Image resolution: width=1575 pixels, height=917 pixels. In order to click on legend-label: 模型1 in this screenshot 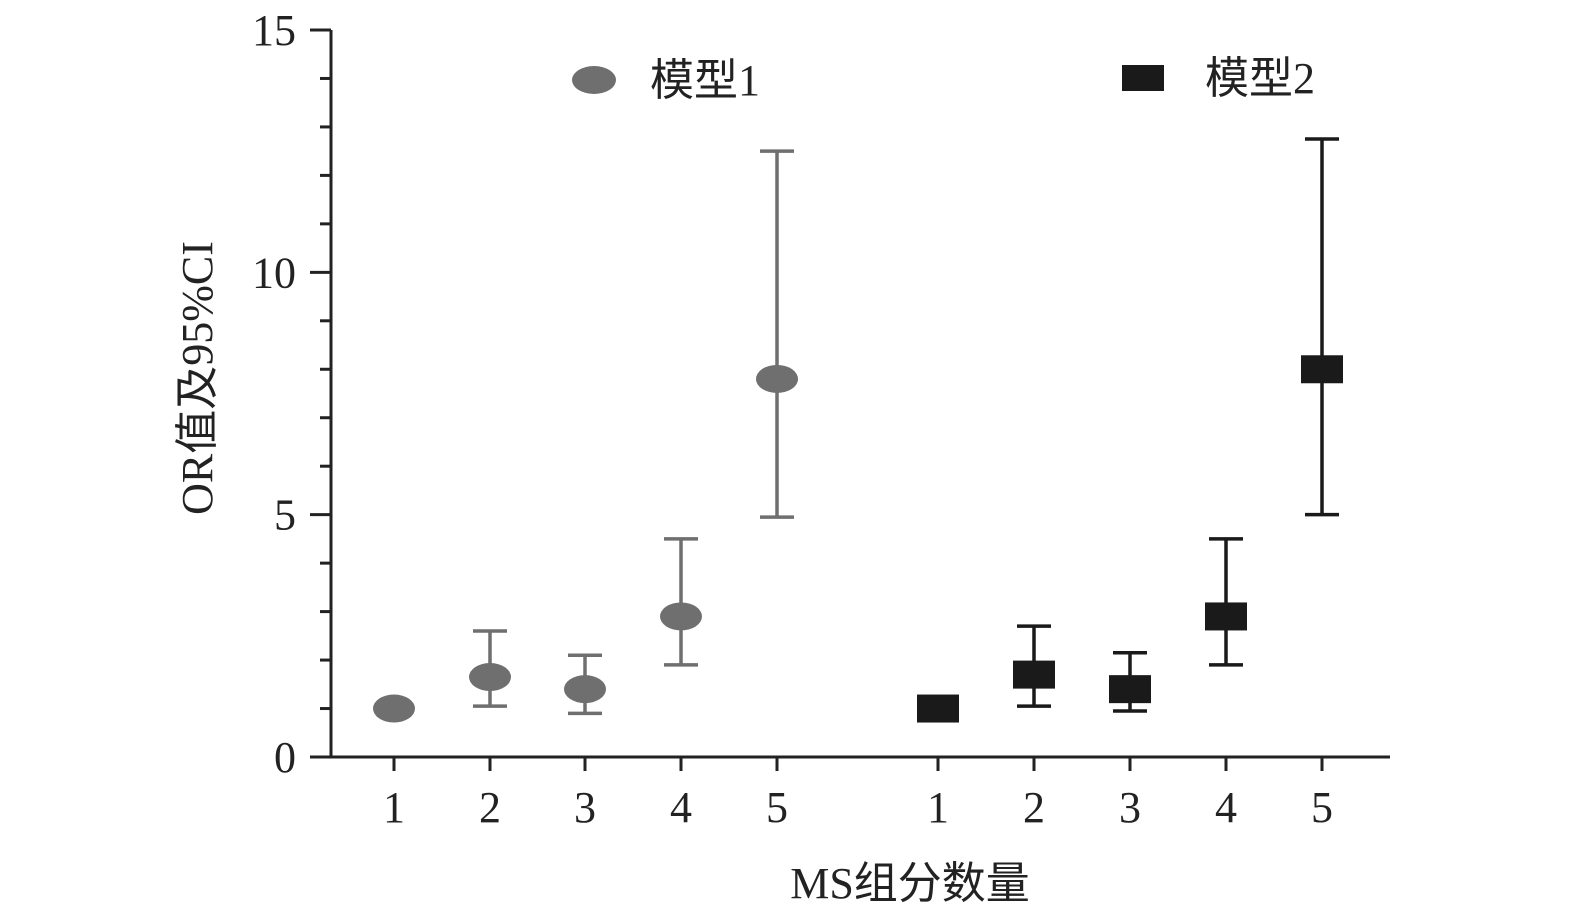, I will do `click(705, 80)`.